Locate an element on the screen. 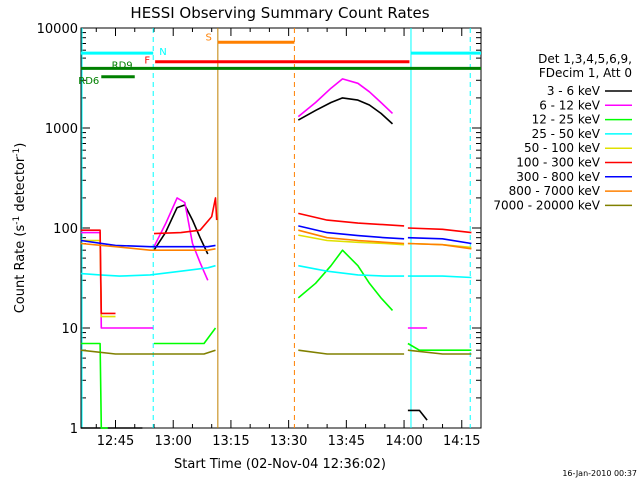 The height and width of the screenshot is (480, 640). flag-bar-label: RD9 is located at coordinates (122, 65).